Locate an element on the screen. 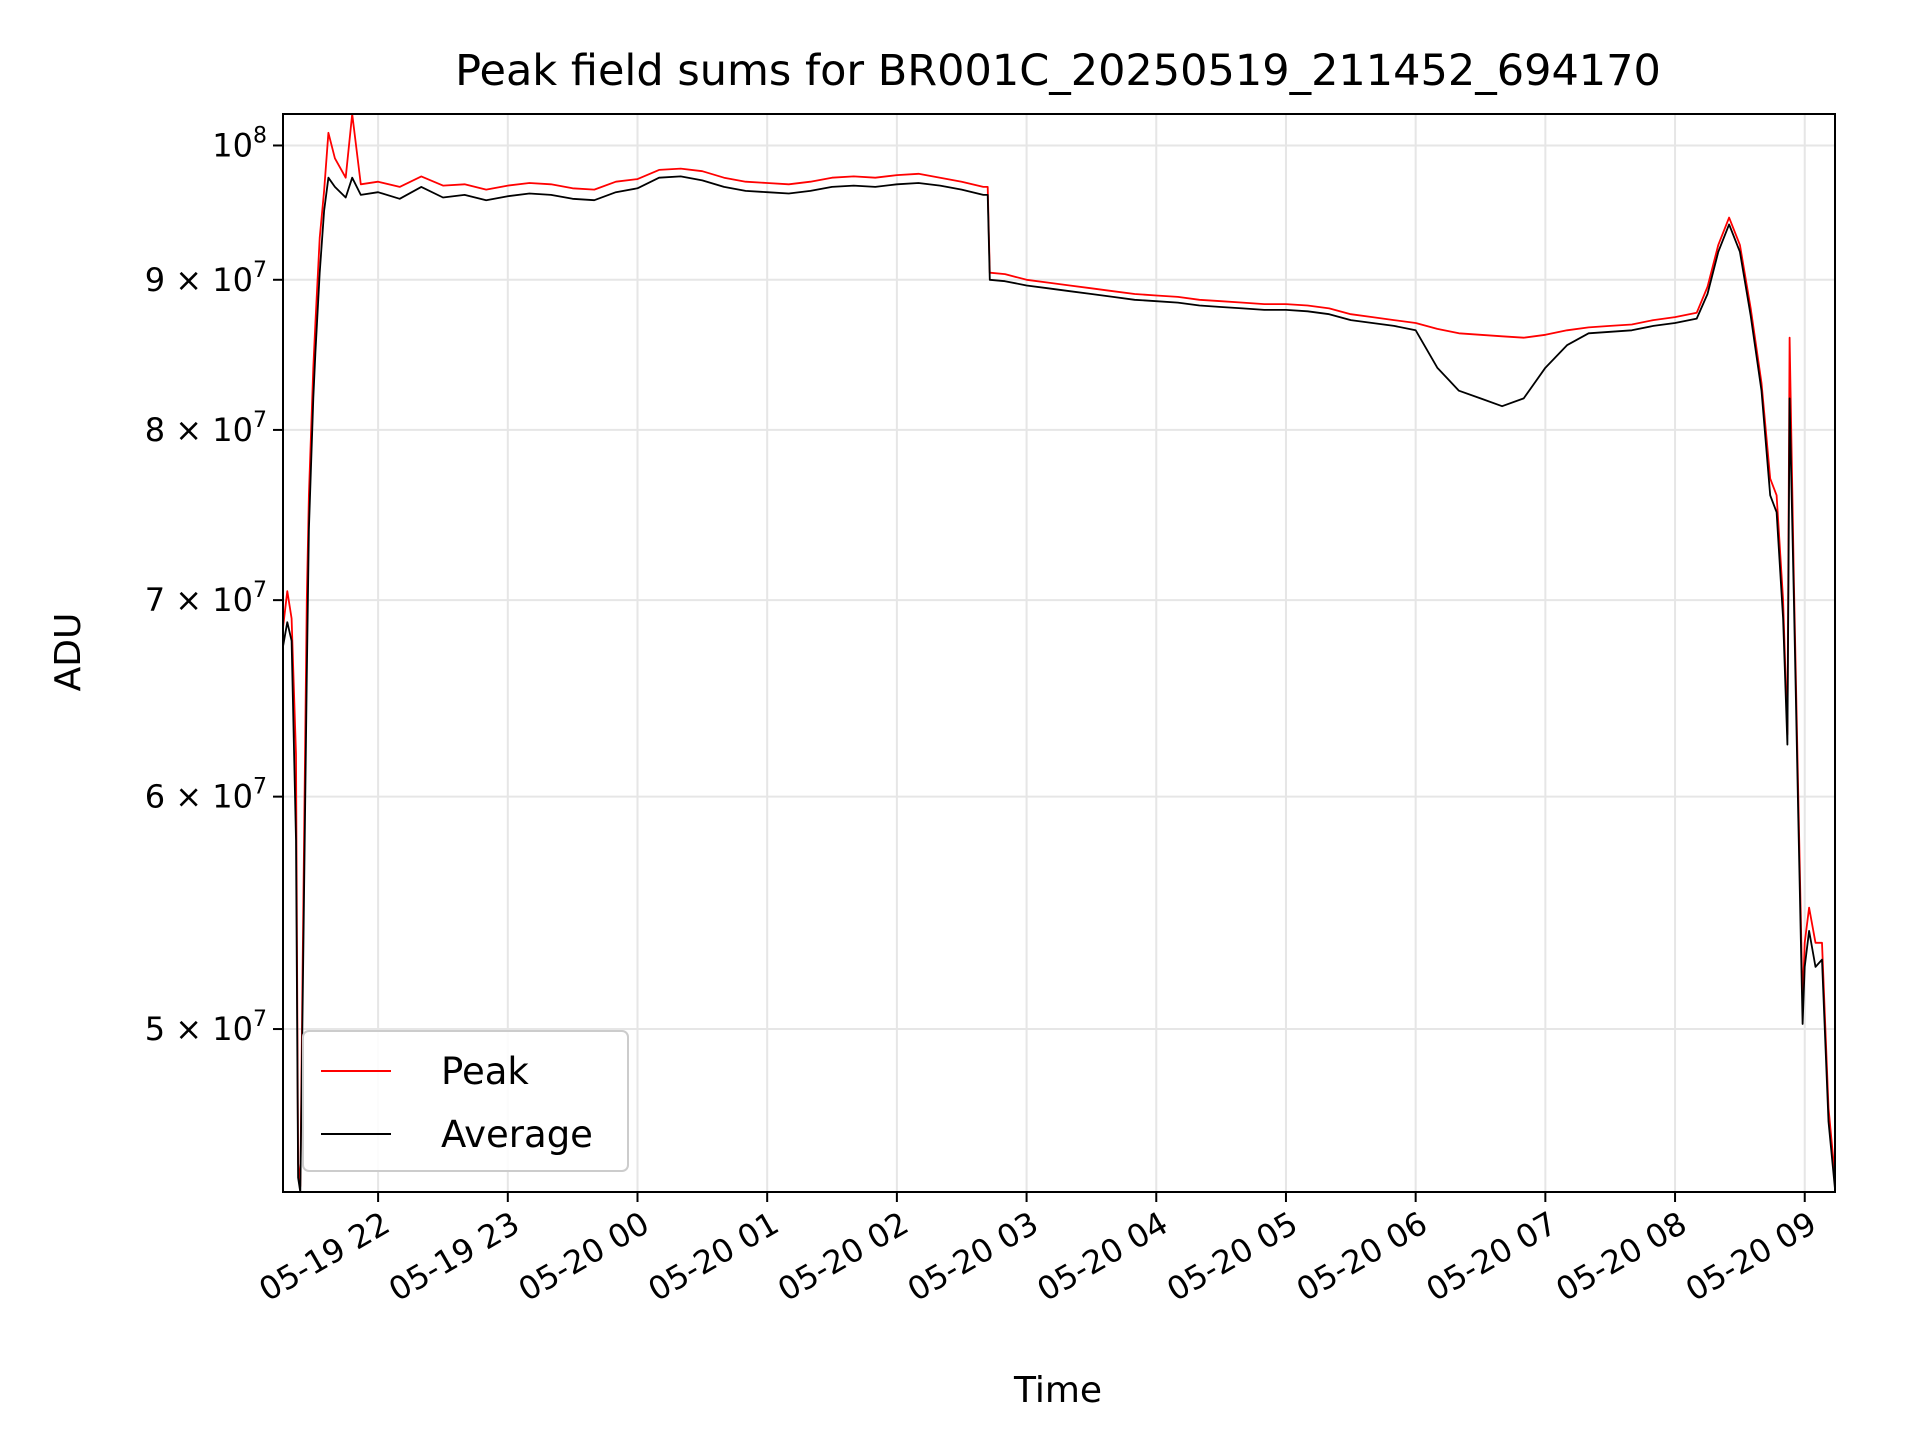  x-tick-label: 05-20 02 is located at coordinates (843, 1256).